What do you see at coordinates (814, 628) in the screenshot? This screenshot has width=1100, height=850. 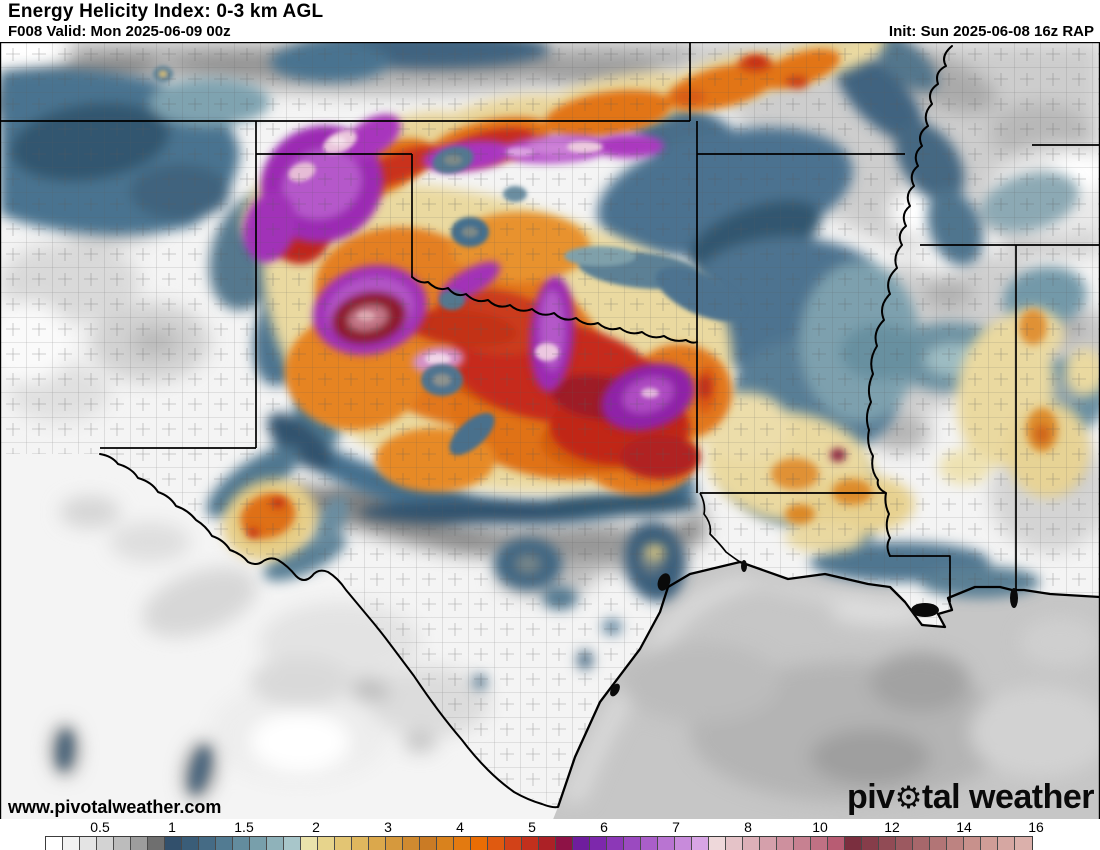 I see `bays-and-lakes` at bounding box center [814, 628].